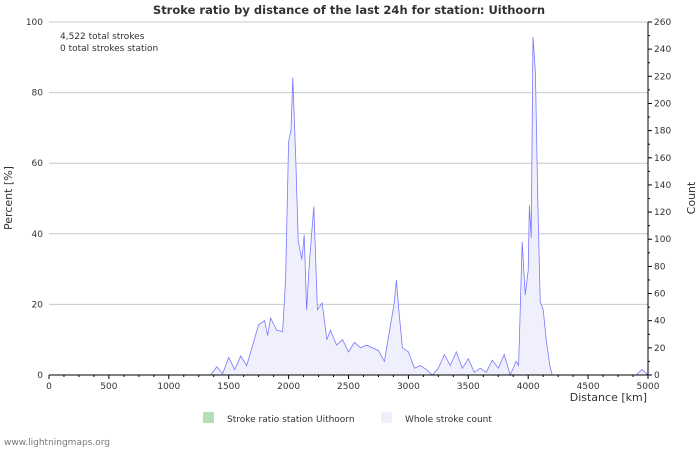  I want to click on x-tick-label: 5000, so click(648, 387).